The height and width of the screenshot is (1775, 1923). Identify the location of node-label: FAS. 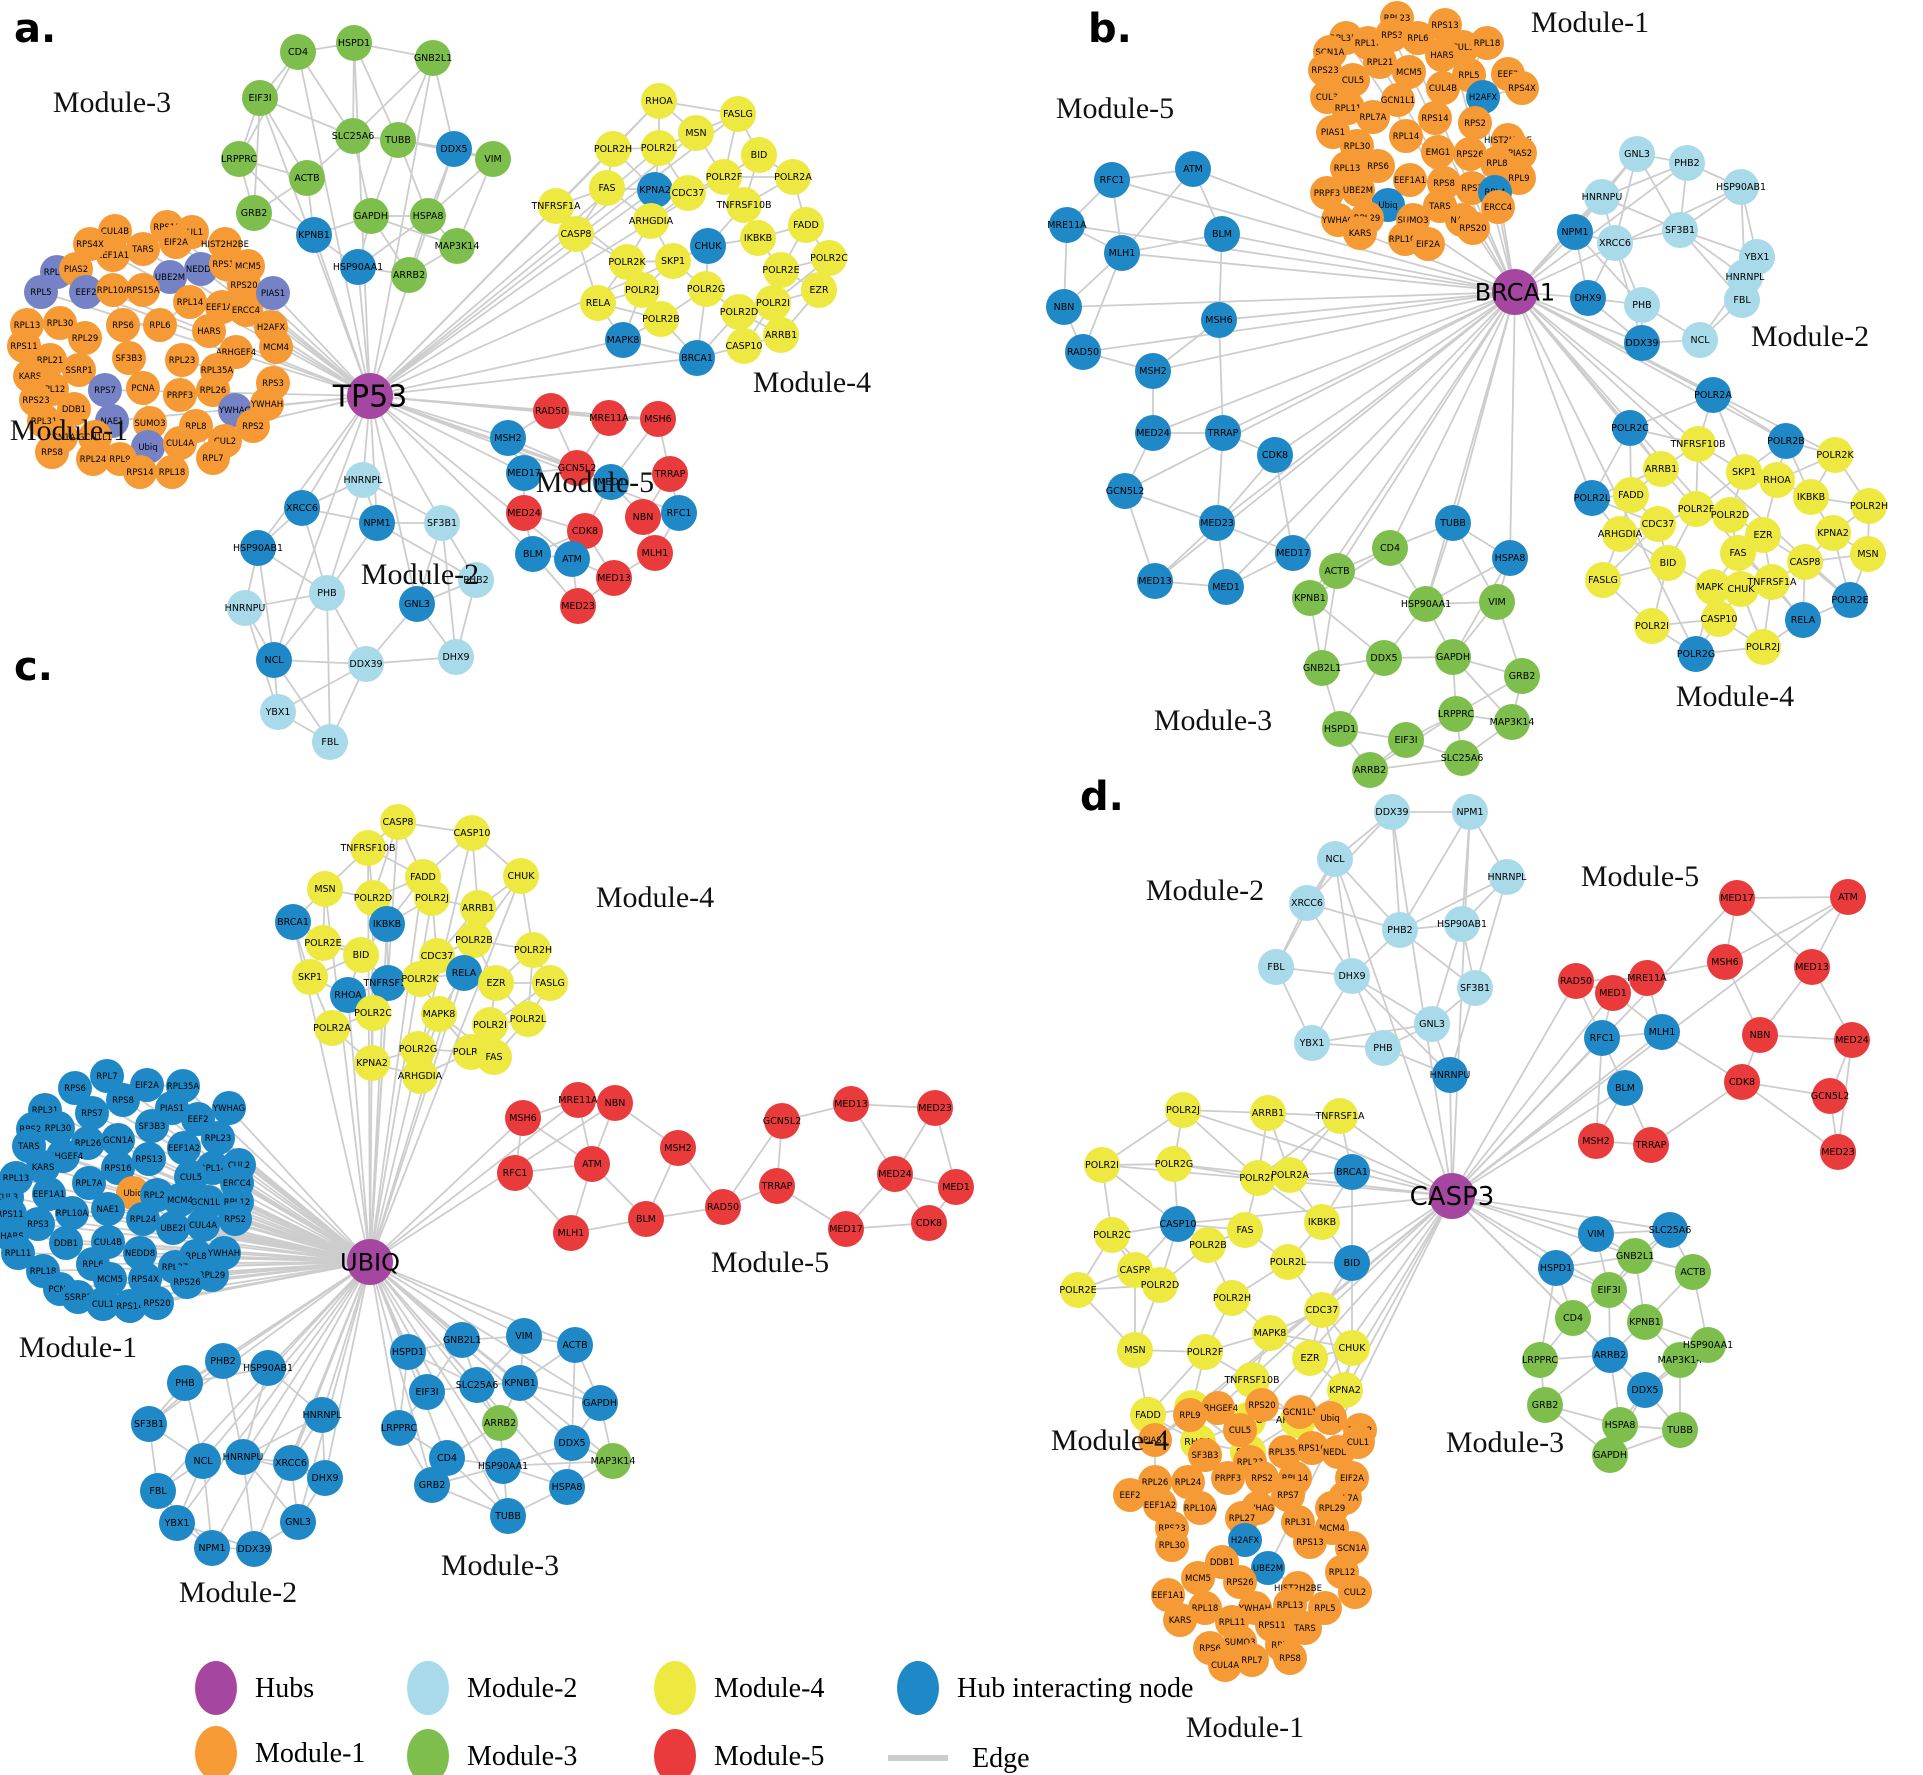
(1244, 1230).